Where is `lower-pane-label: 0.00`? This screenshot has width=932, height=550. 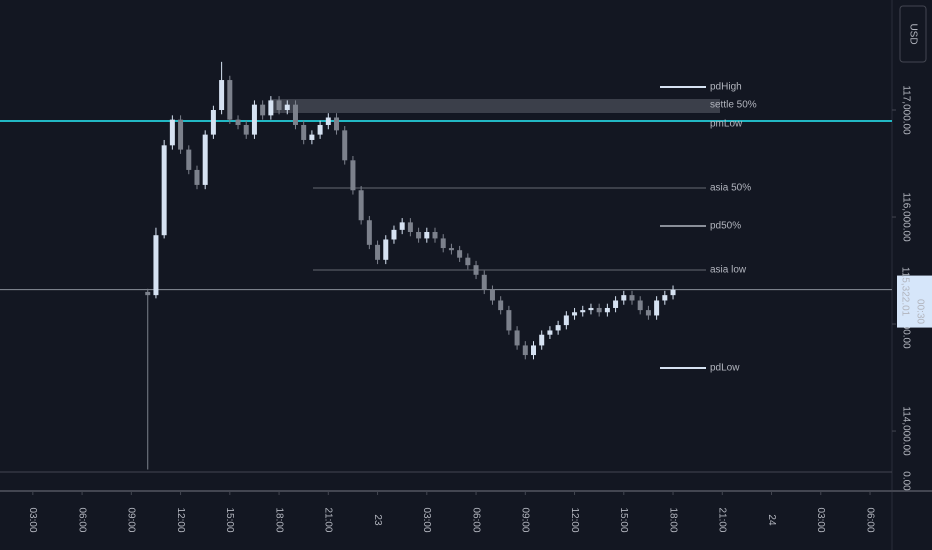
lower-pane-label: 0.00 is located at coordinates (905, 481).